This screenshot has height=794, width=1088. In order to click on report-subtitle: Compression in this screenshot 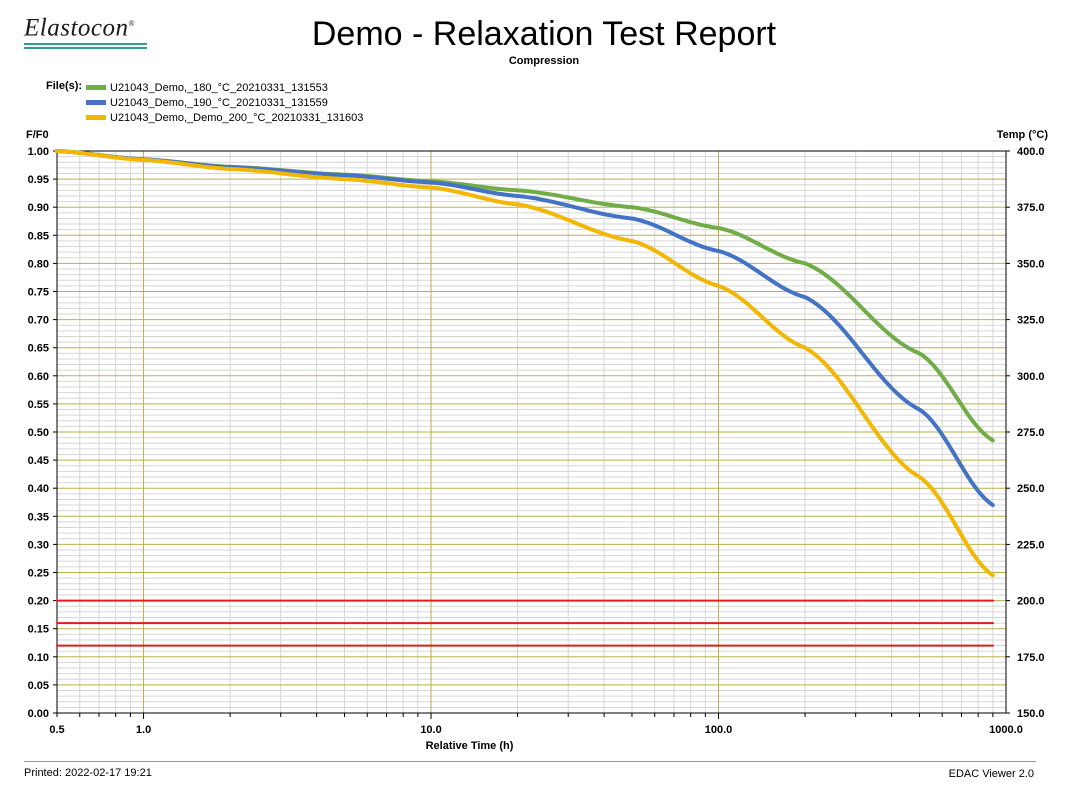, I will do `click(544, 61)`.